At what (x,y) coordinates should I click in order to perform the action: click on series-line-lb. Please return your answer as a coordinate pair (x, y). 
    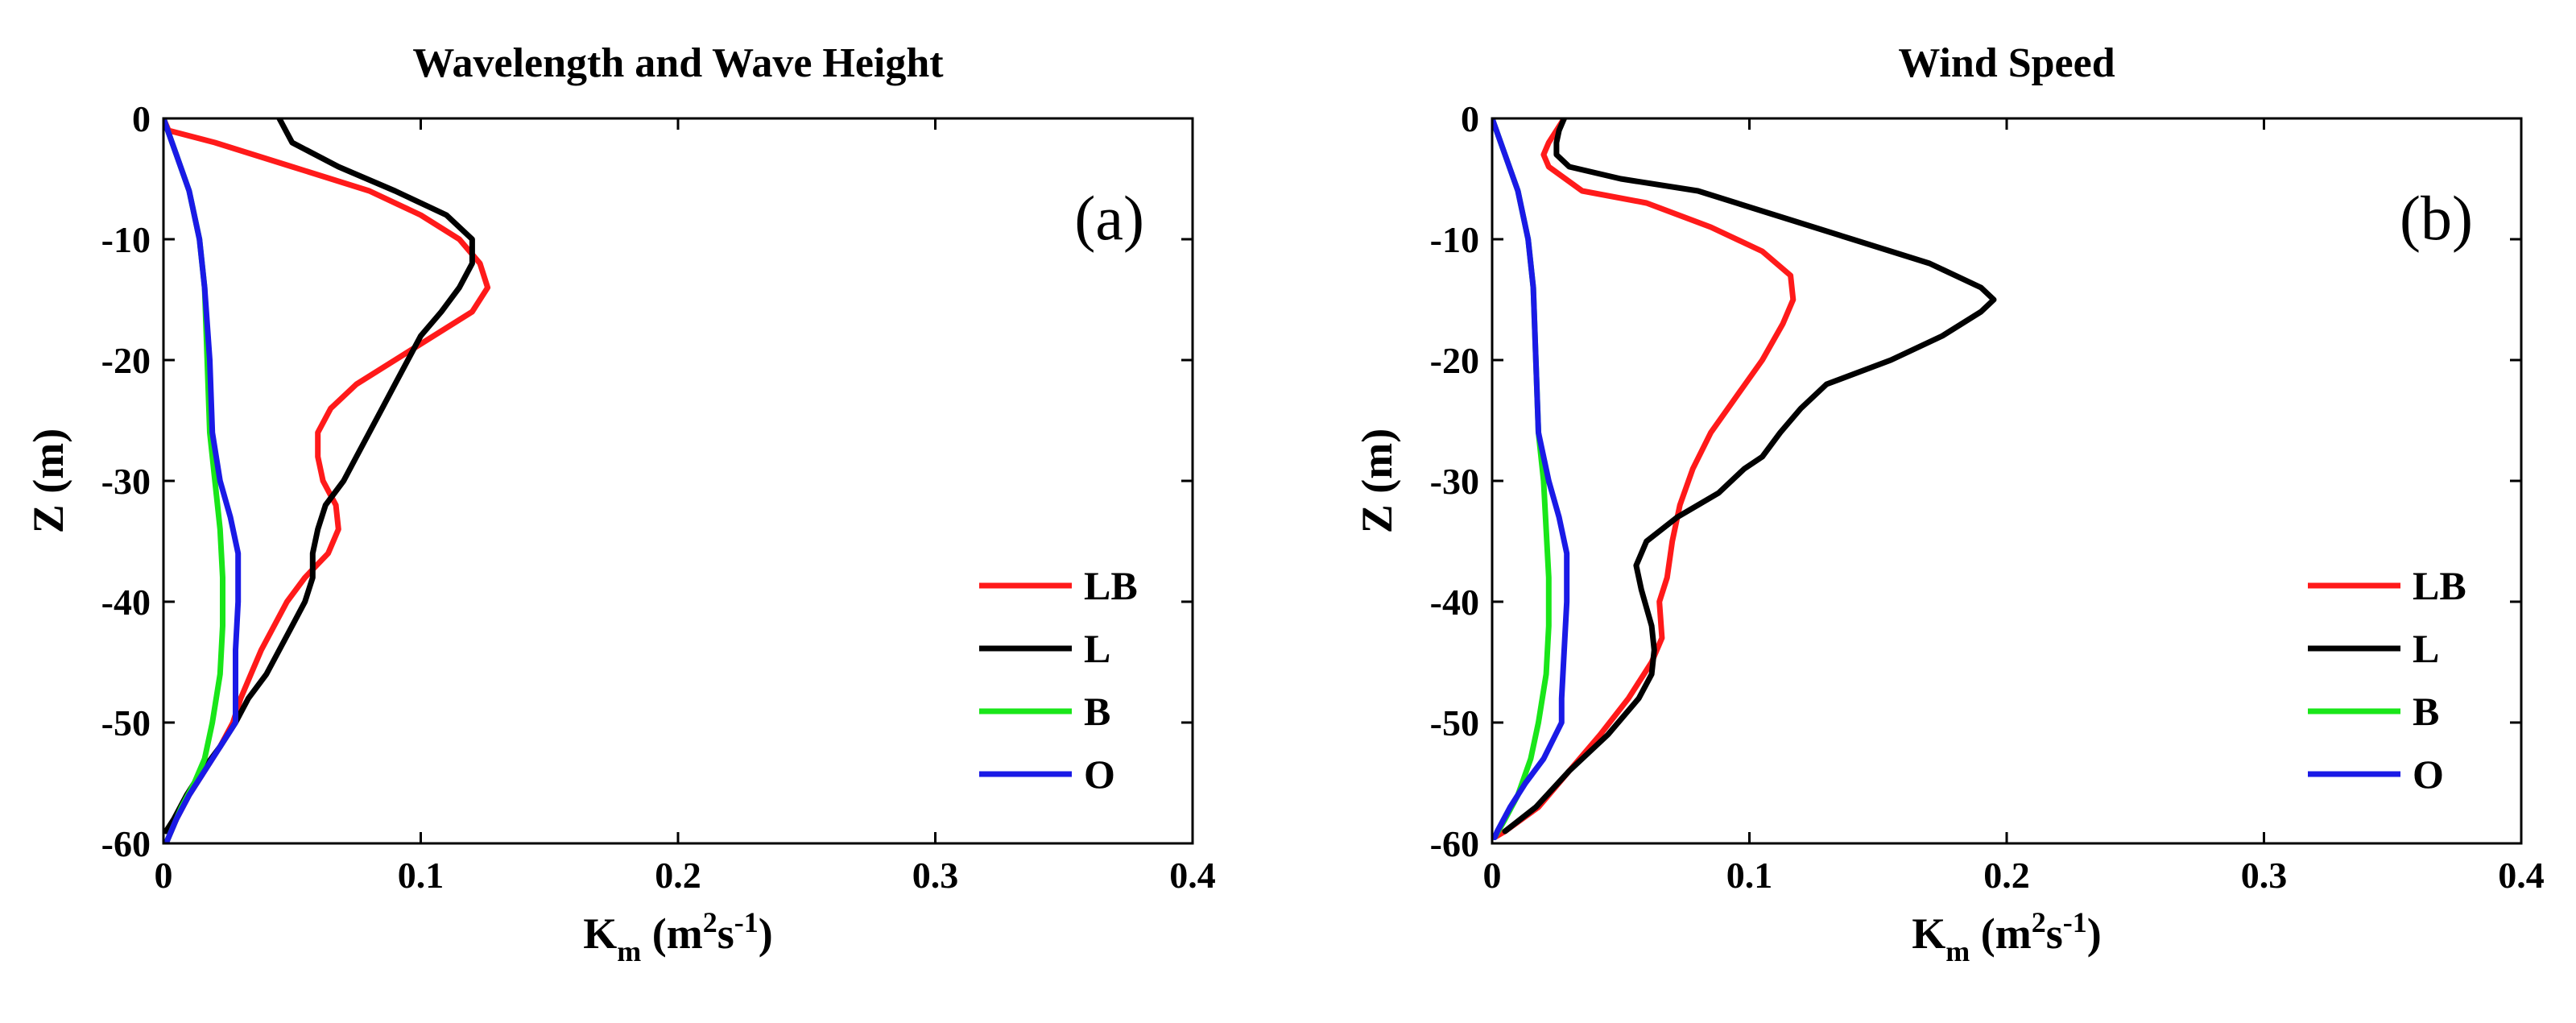
    Looking at the image, I should click on (1644, 479).